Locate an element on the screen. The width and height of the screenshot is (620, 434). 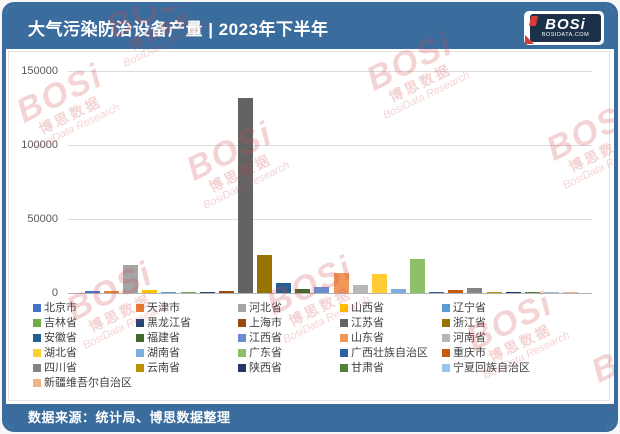
legend-label: 山东省 is located at coordinates (367, 338).